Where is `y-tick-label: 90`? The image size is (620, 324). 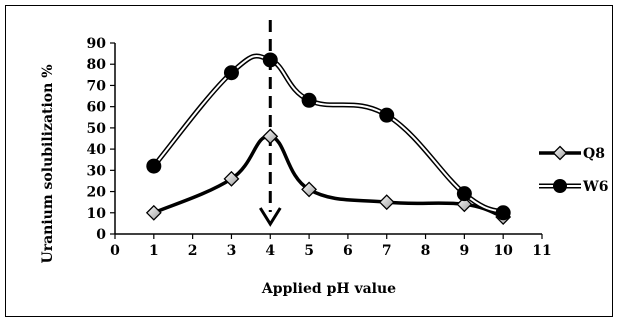 y-tick-label: 90 is located at coordinates (97, 44).